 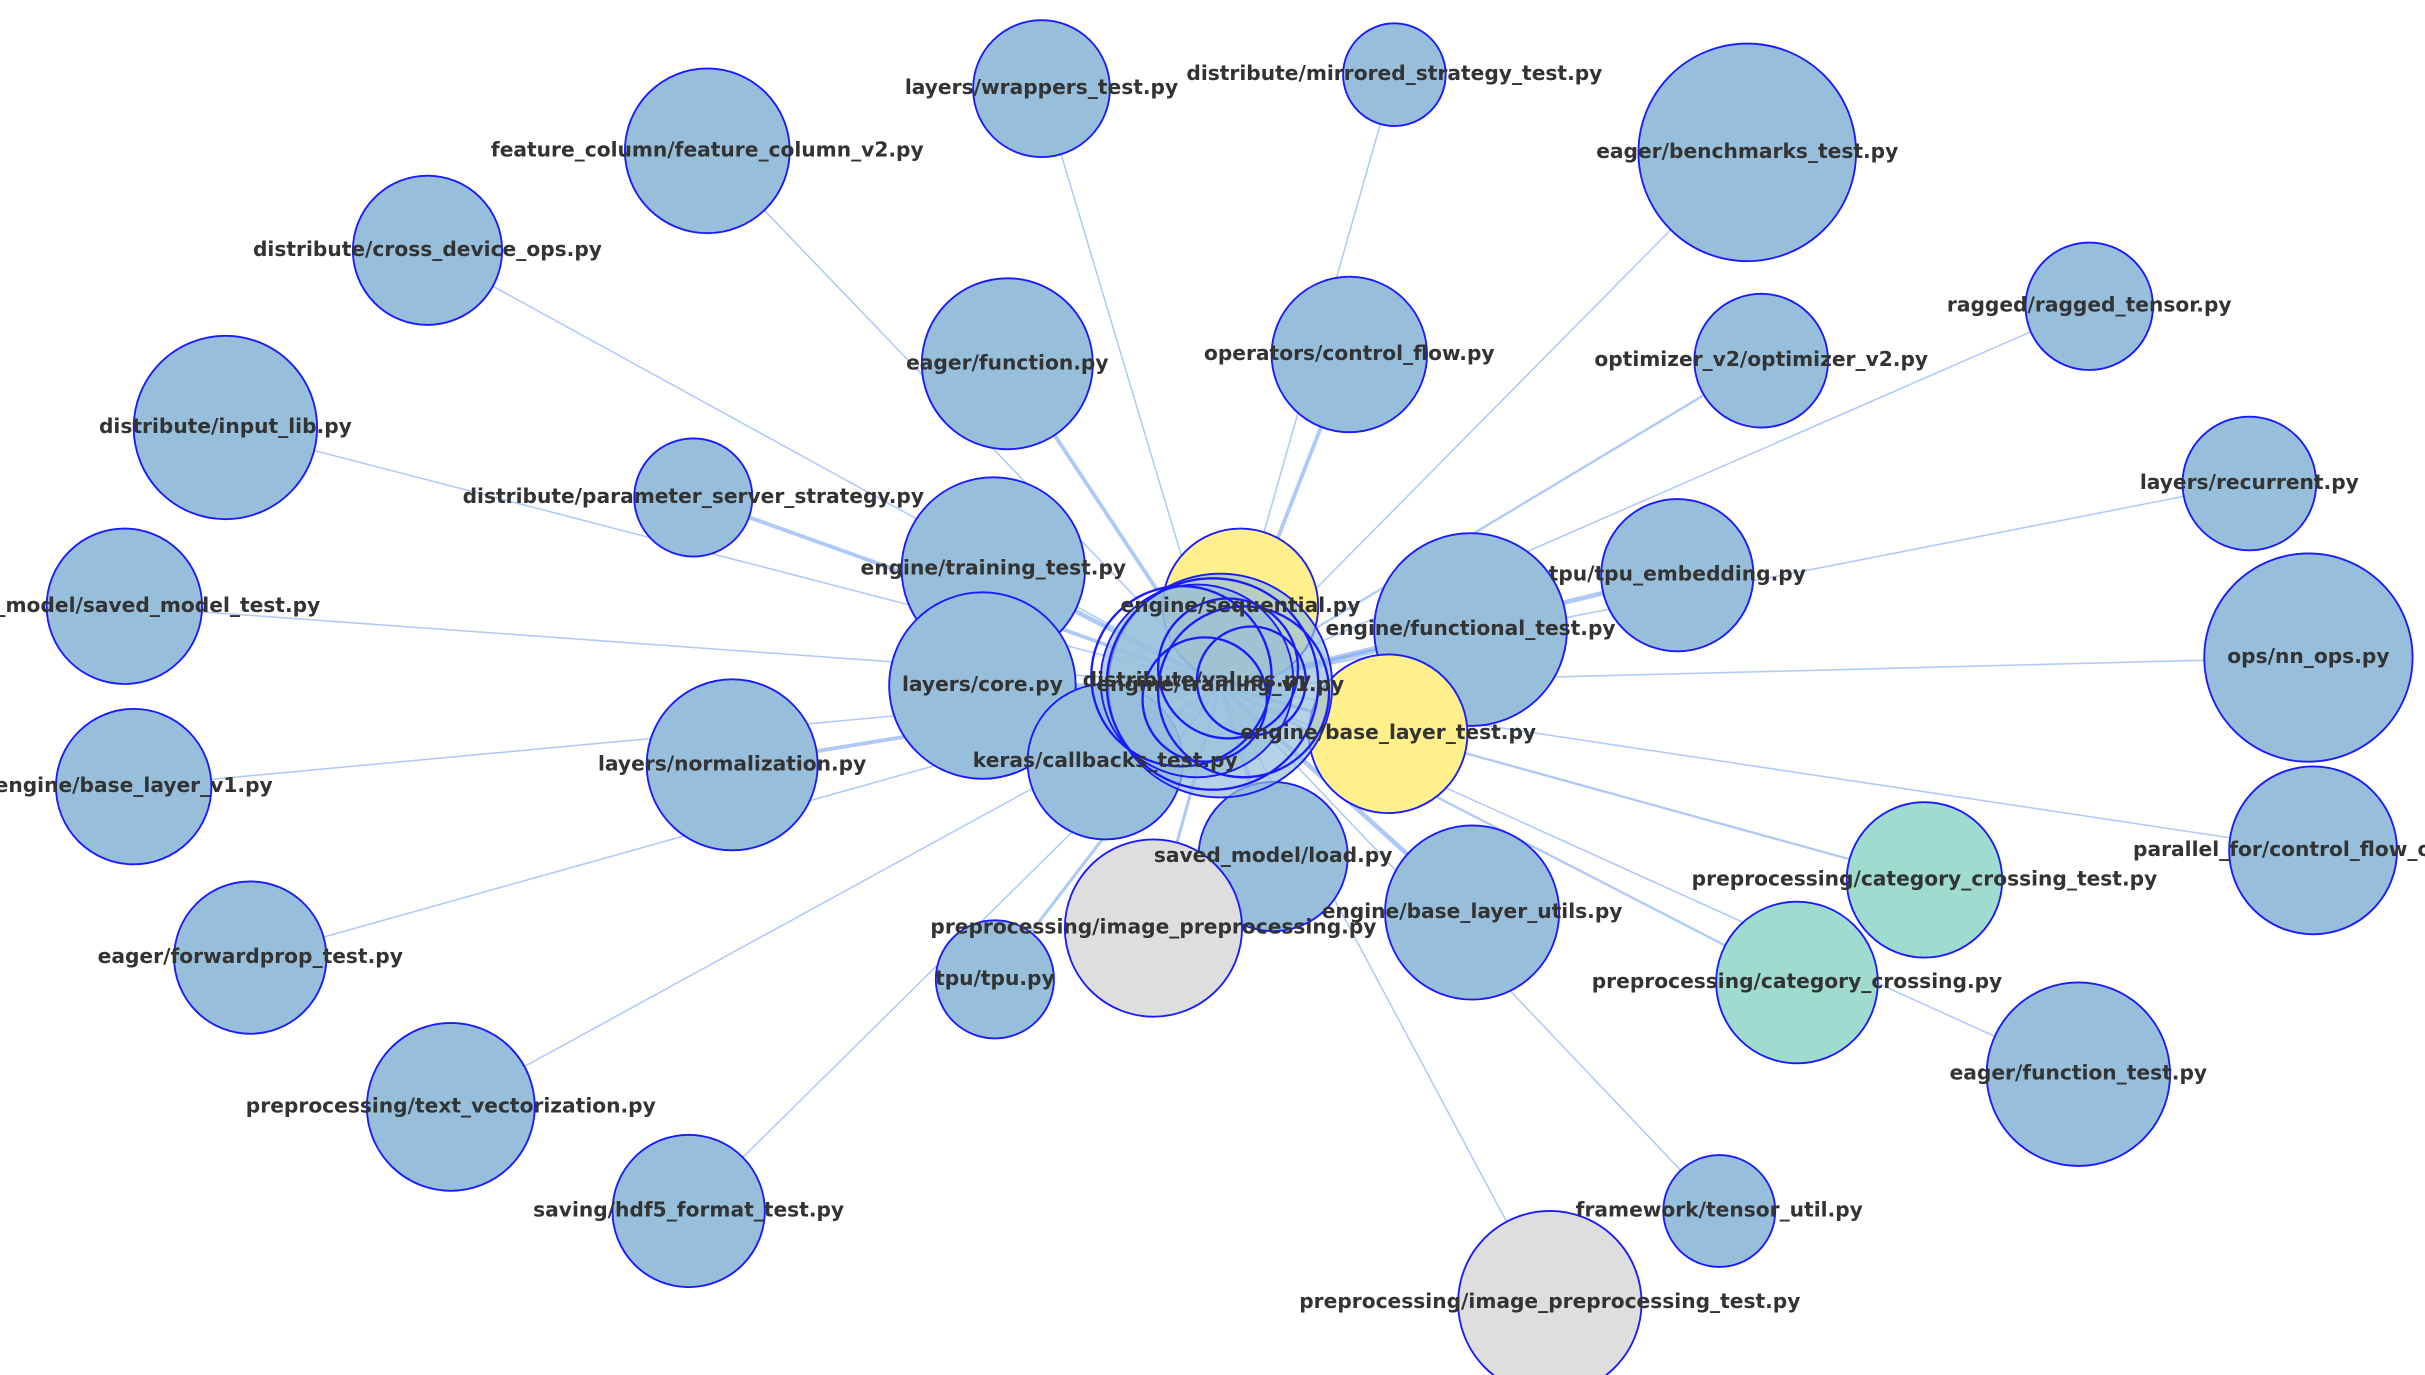 What do you see at coordinates (1241, 605) in the screenshot?
I see `node-label: engine/sequential.py` at bounding box center [1241, 605].